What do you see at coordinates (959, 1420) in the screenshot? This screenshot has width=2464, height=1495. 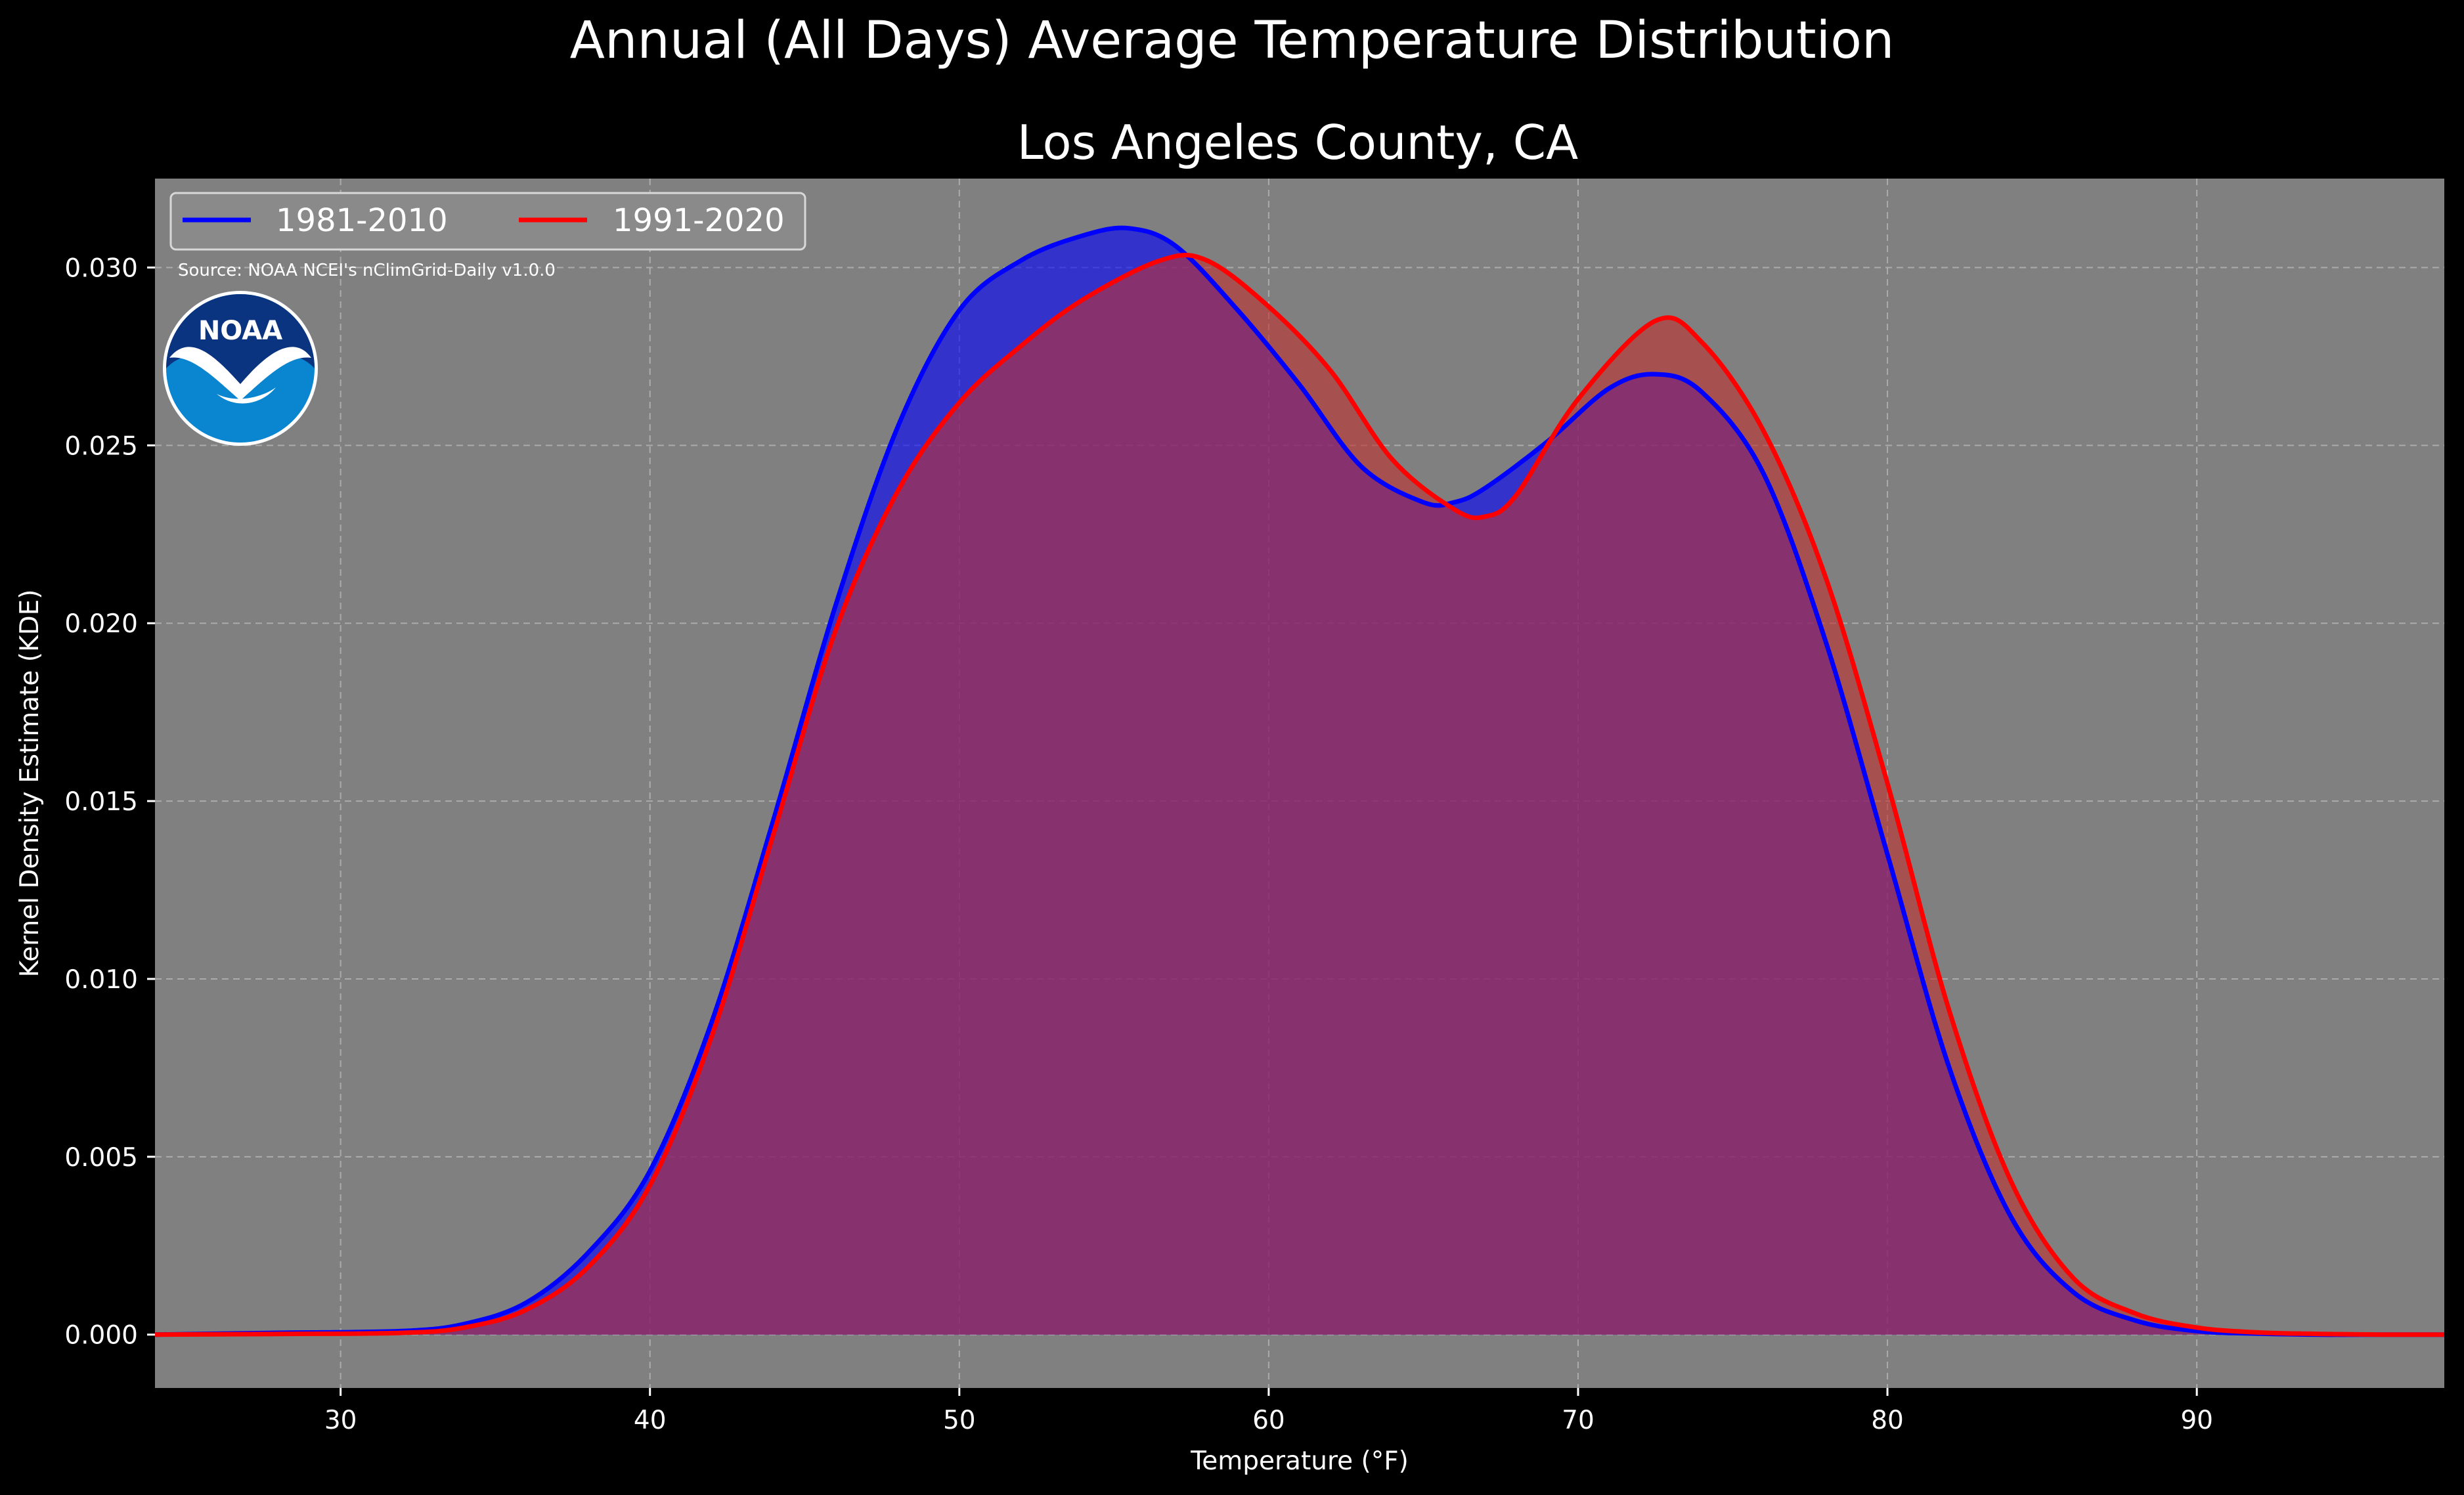 I see `x-tick-label: 50` at bounding box center [959, 1420].